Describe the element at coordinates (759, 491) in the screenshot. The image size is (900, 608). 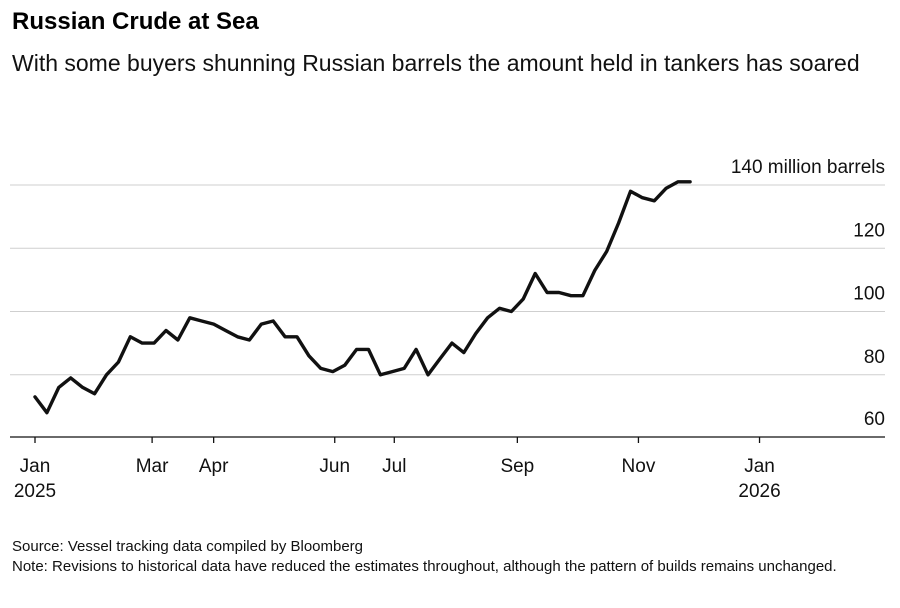
I see `x-tick-year-label: 2026` at that location.